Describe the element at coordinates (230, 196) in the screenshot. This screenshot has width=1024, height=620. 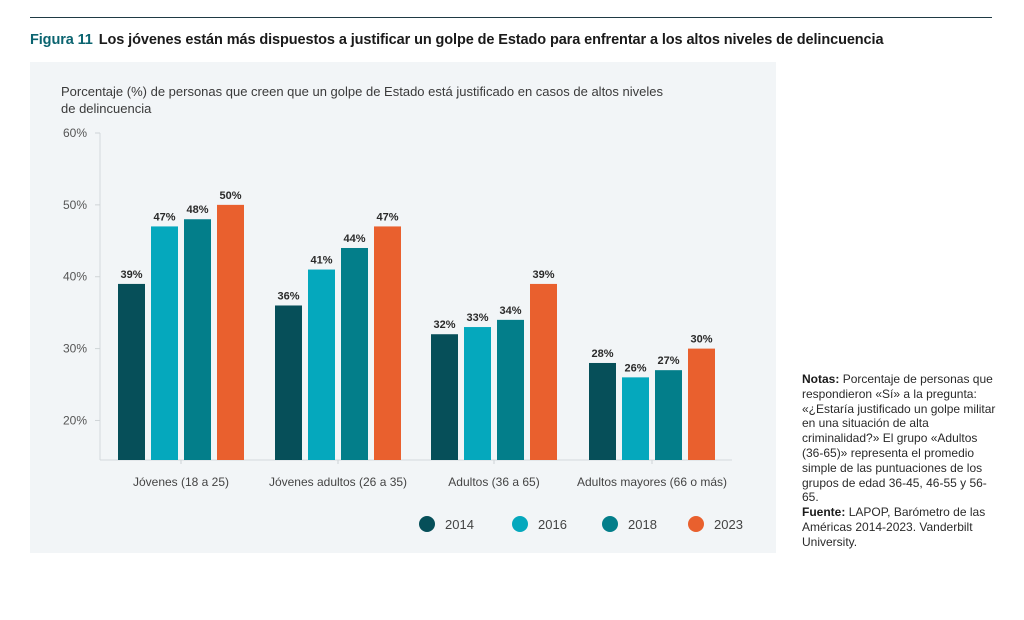
I see `data-label: 50%` at that location.